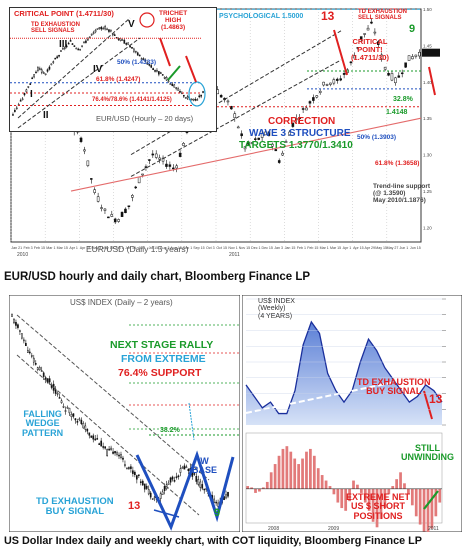 Image resolution: width=469 pixels, height=550 pixels. What do you see at coordinates (381, 248) in the screenshot?
I see `daily-x-tick-label: May 15` at bounding box center [381, 248].